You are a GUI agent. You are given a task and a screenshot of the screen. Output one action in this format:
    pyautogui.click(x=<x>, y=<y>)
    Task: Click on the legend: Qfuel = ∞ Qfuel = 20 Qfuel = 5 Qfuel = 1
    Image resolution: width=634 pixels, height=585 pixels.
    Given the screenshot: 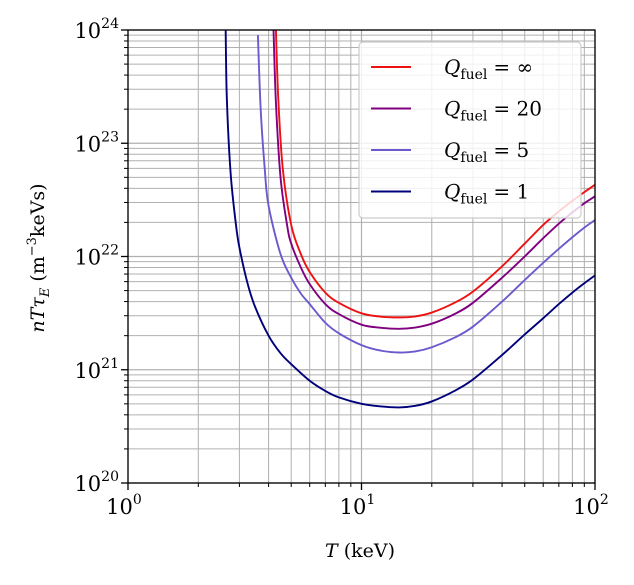 What is the action you would take?
    pyautogui.click(x=470, y=130)
    